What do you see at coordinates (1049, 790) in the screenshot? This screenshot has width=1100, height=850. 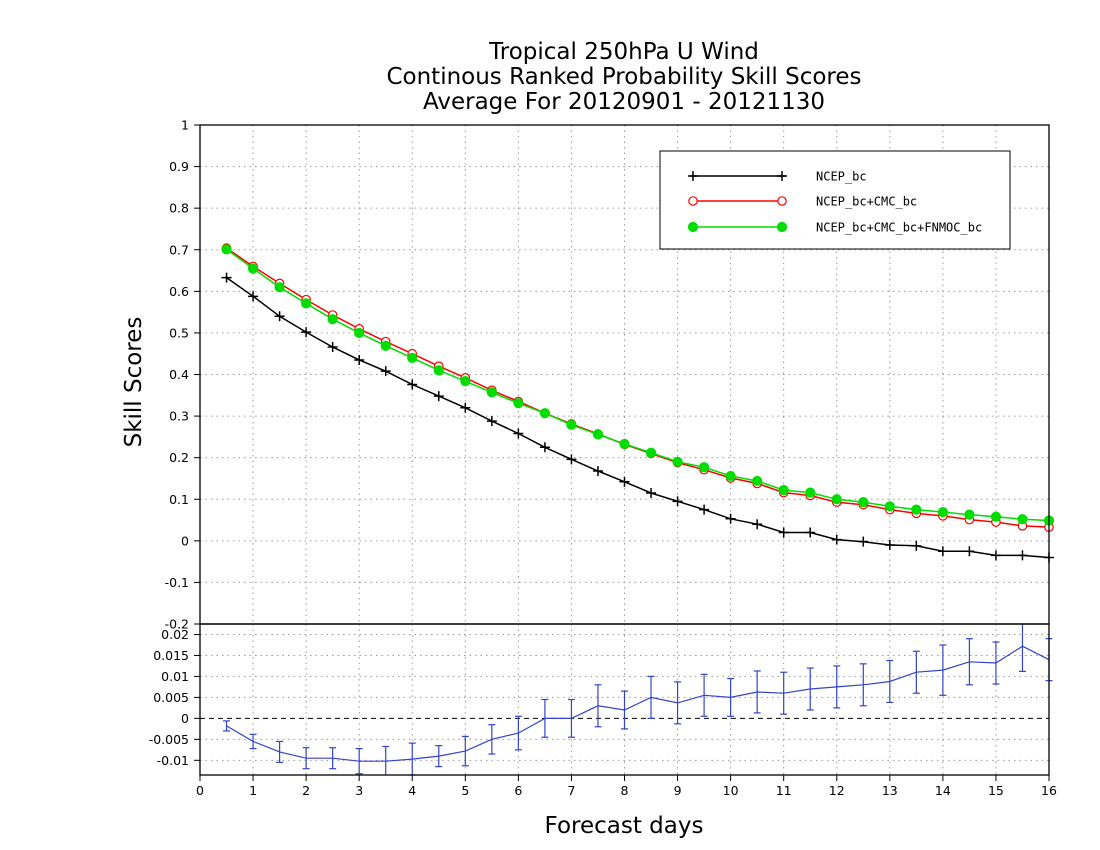 I see `x-tick-label: 16` at bounding box center [1049, 790].